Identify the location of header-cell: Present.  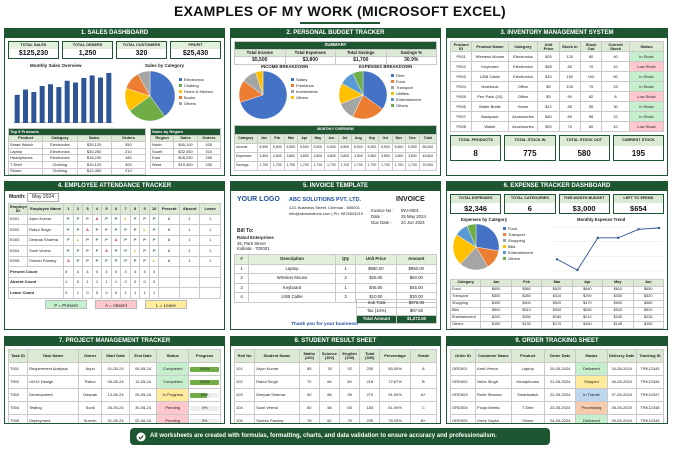
(169, 209).